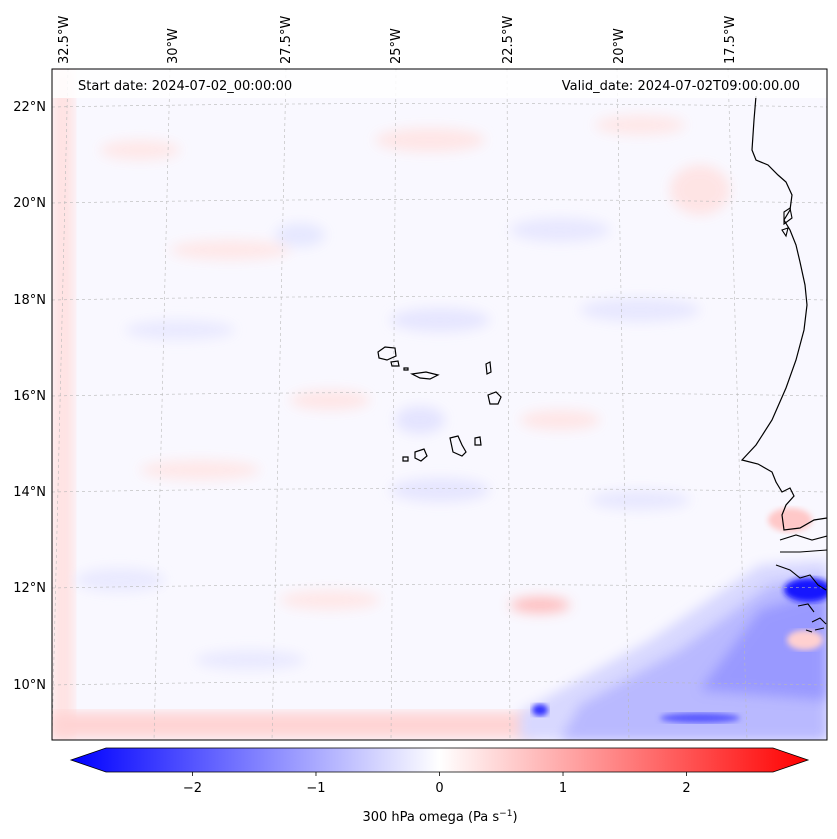  I want to click on colorbar: −2 −1 0 1 2 300 hPa omega (Pa s−1), so click(439, 786).